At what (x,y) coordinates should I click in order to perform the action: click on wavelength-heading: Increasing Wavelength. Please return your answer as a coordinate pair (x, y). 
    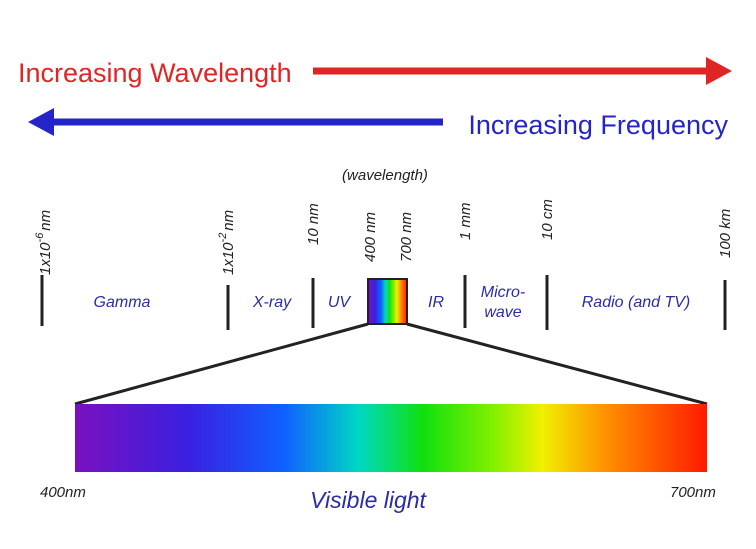
    Looking at the image, I should click on (155, 73).